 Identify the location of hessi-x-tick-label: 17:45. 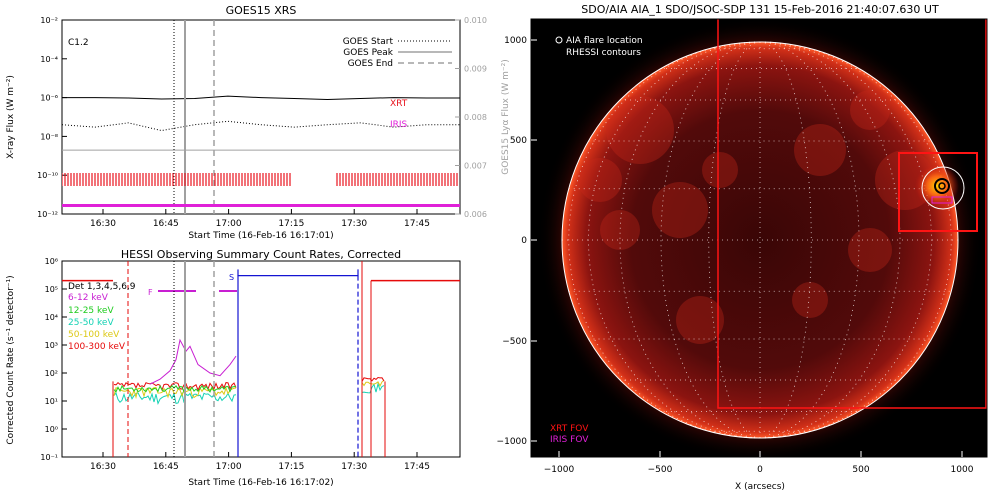
(417, 467).